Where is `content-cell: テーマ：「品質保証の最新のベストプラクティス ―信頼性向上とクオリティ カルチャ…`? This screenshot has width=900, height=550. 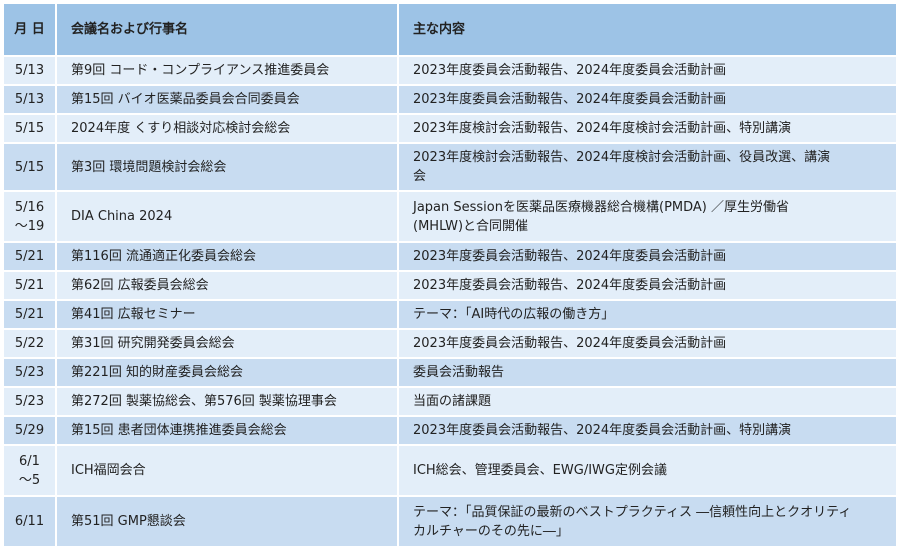
content-cell: テーマ：「品質保証の最新のベストプラクティス ―信頼性向上とクオリティ カルチャ… is located at coordinates (647, 521).